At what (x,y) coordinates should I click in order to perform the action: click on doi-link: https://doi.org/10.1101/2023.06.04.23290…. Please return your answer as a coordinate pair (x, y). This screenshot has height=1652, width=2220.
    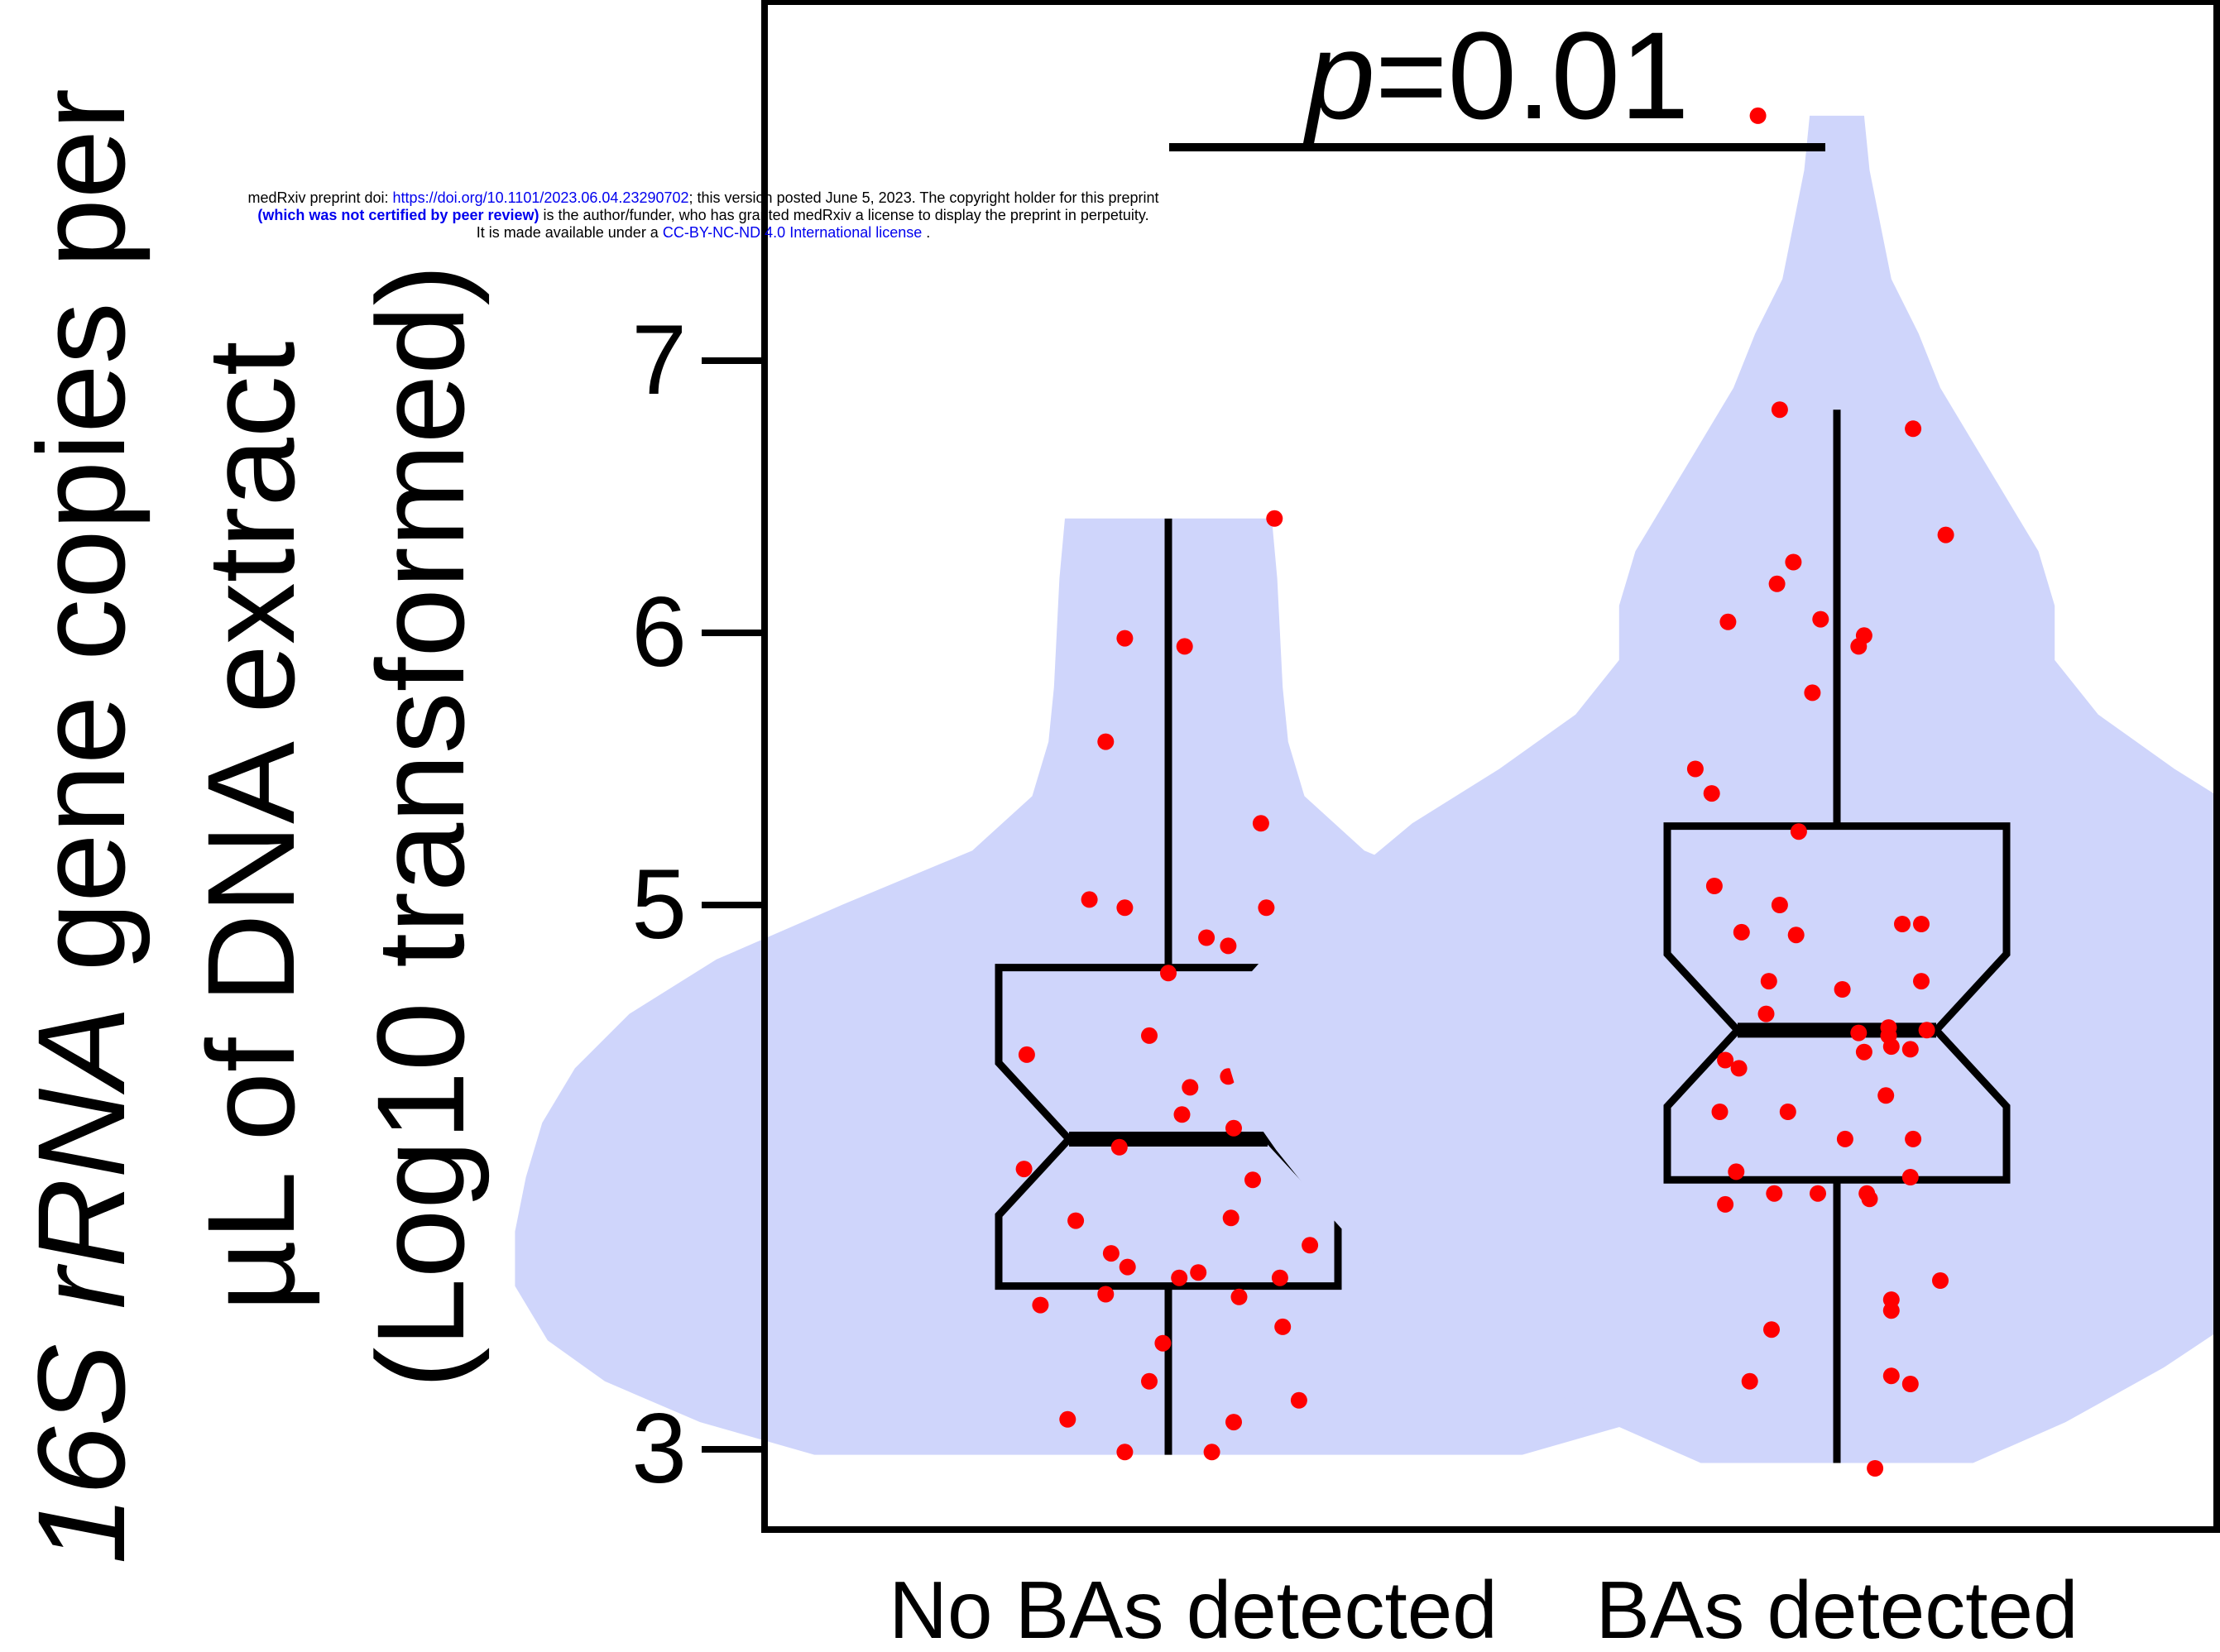
    Looking at the image, I should click on (540, 197).